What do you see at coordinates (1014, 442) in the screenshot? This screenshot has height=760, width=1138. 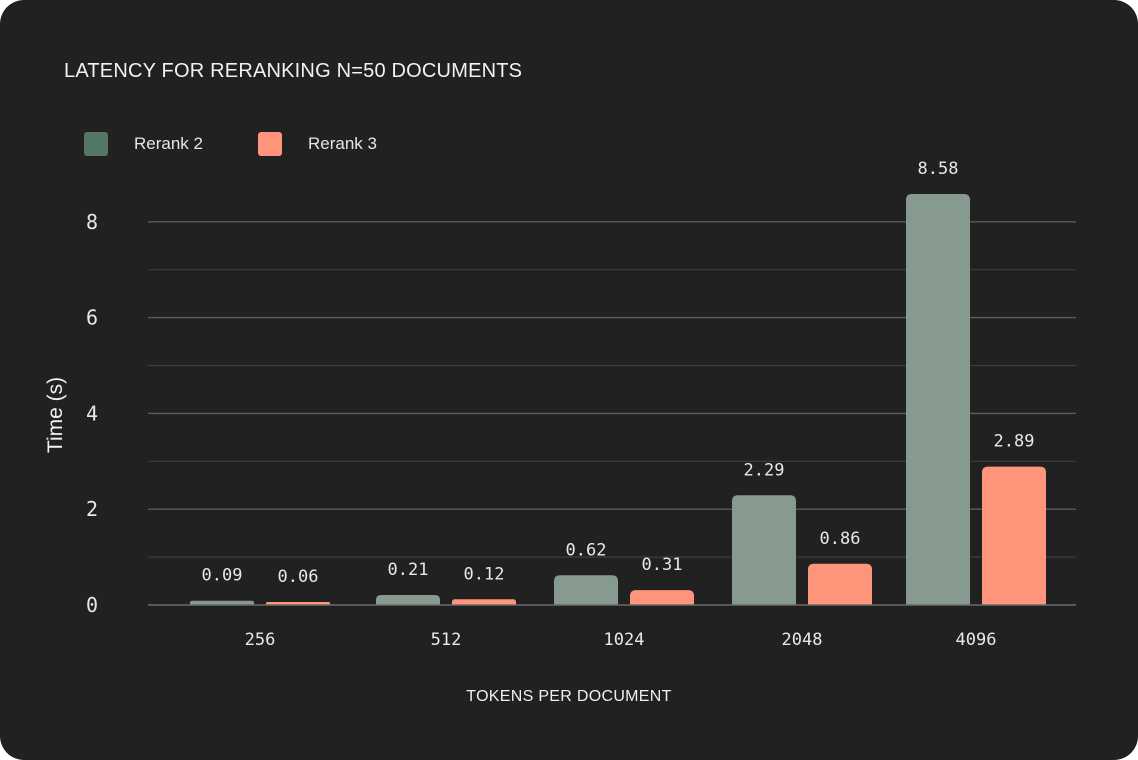 I see `bar-value-label: 2.89` at bounding box center [1014, 442].